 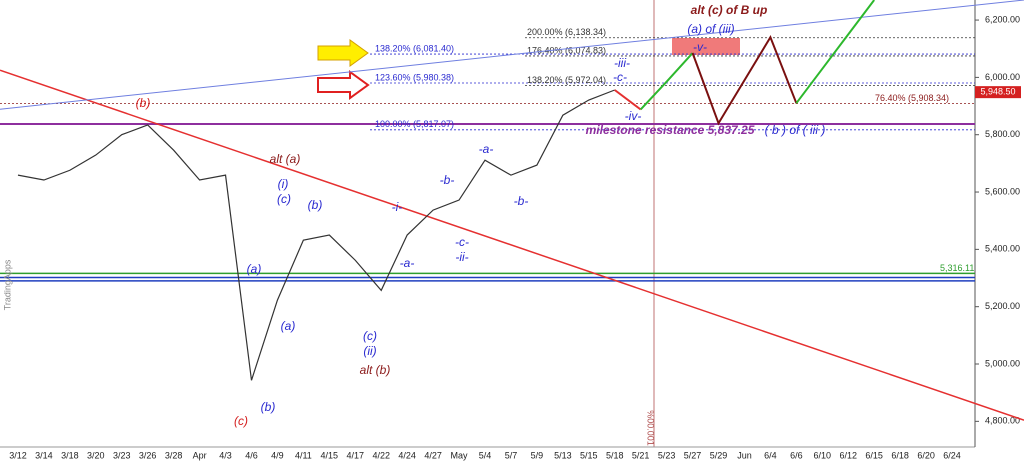 I want to click on level-label: 200.00% (6,138.34), so click(x=566, y=32).